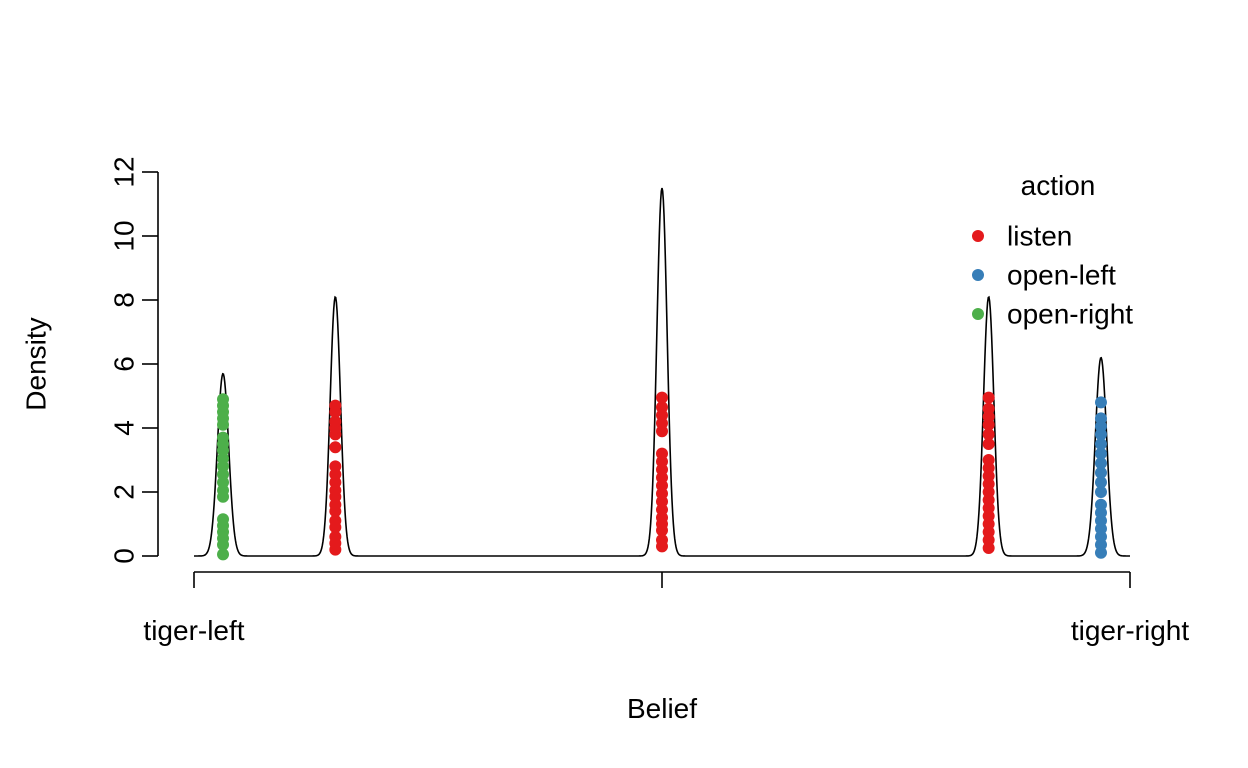 This screenshot has height=768, width=1248. Describe the element at coordinates (978, 314) in the screenshot. I see `legend-marker-open-right` at that location.